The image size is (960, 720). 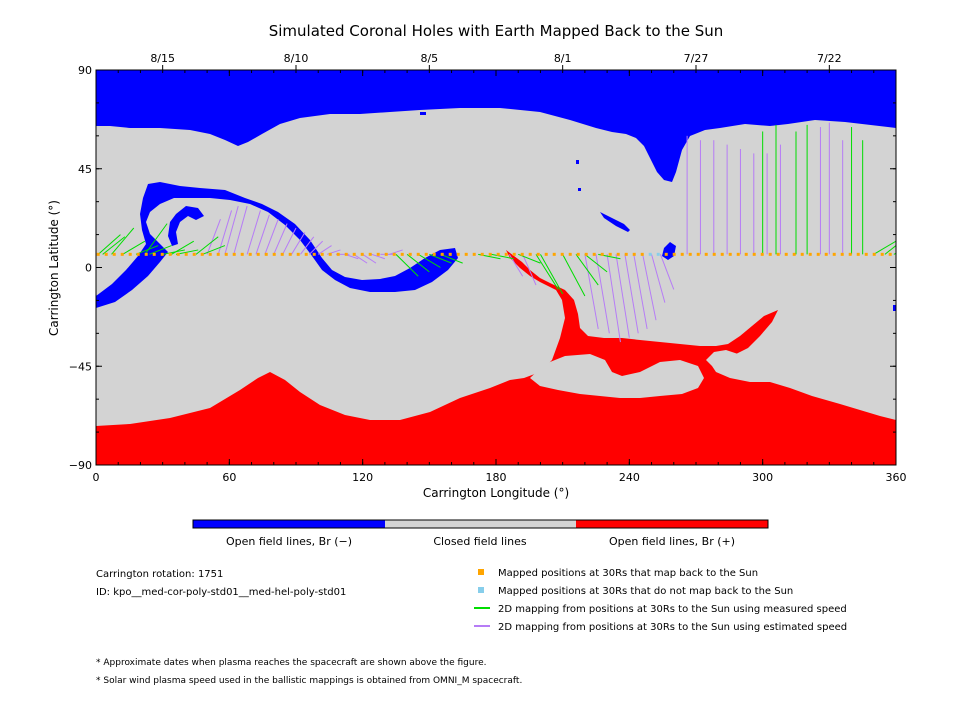 What do you see at coordinates (672, 524) in the screenshot?
I see `colorbar-open-positive` at bounding box center [672, 524].